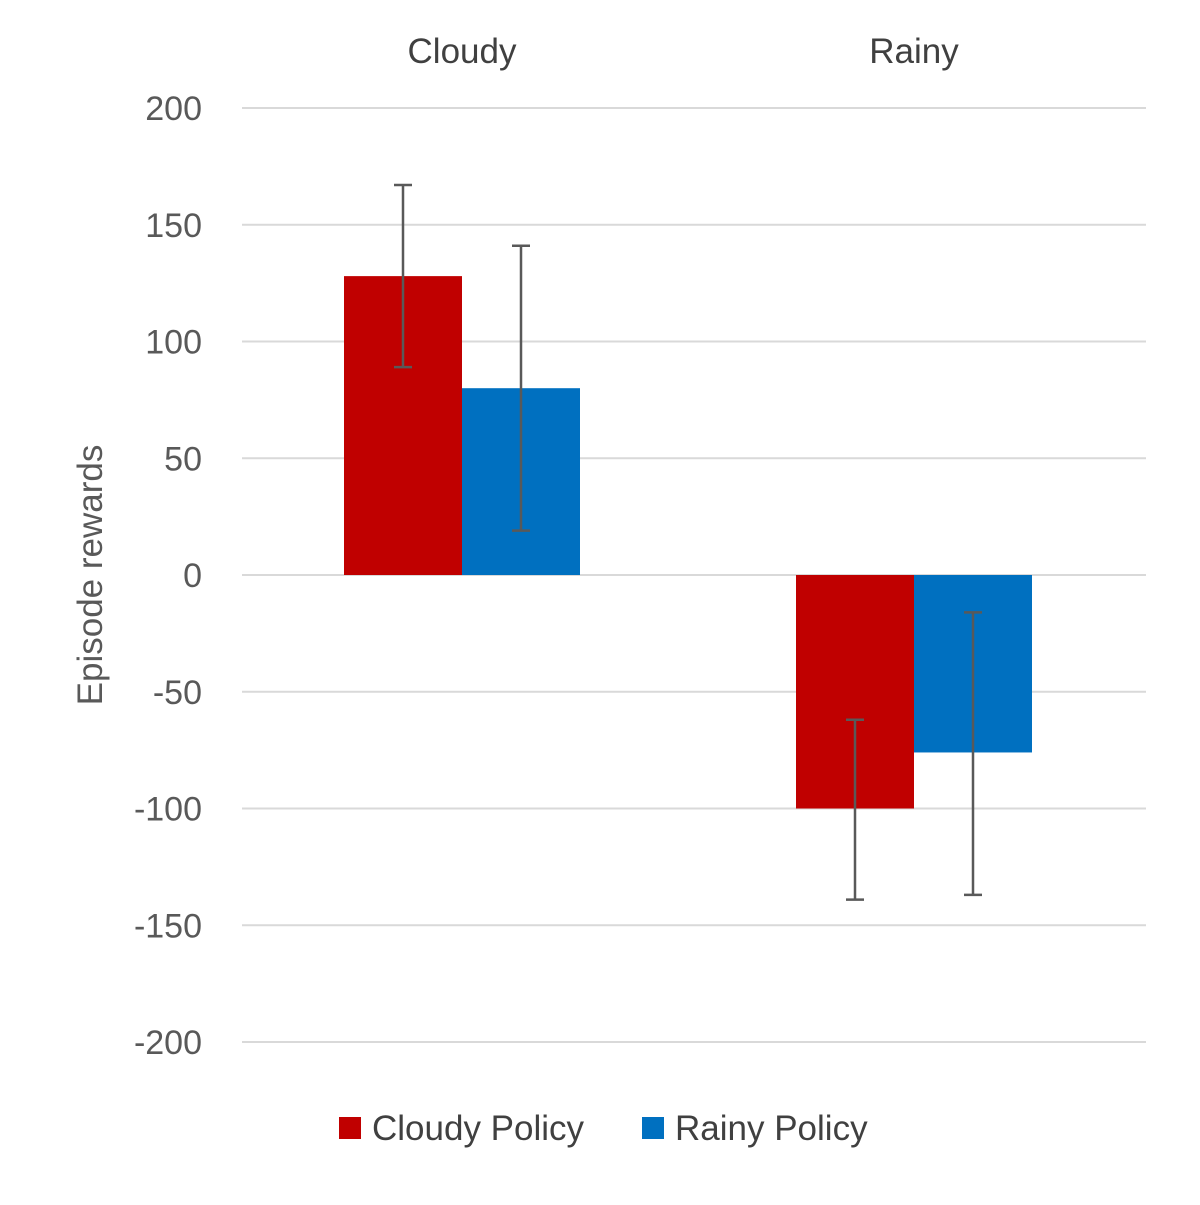  I want to click on legend-label: Cloudy Policy, so click(478, 1128).